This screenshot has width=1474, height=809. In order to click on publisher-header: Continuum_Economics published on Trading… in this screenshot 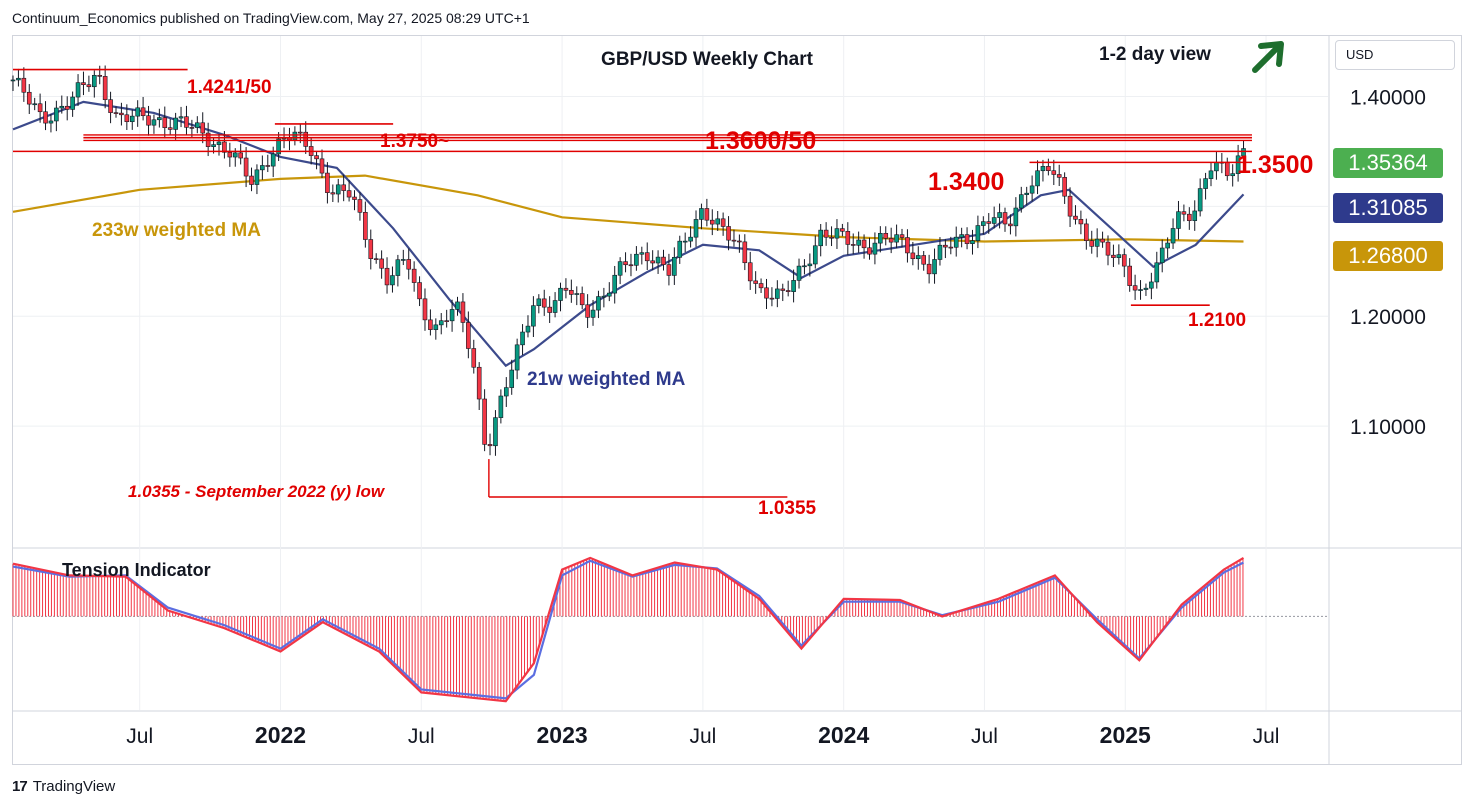, I will do `click(271, 18)`.